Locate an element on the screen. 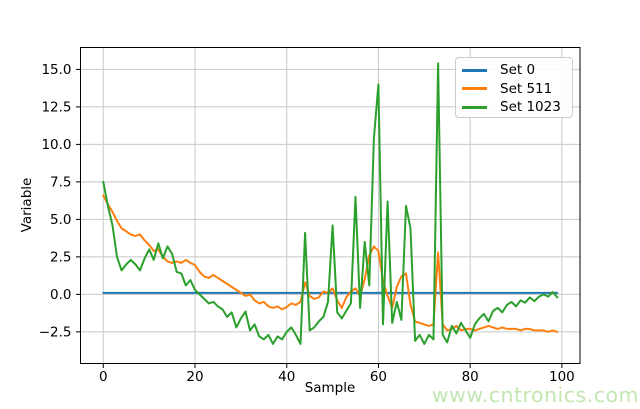 The image size is (640, 409). legend-label: Set 1023 is located at coordinates (530, 107).